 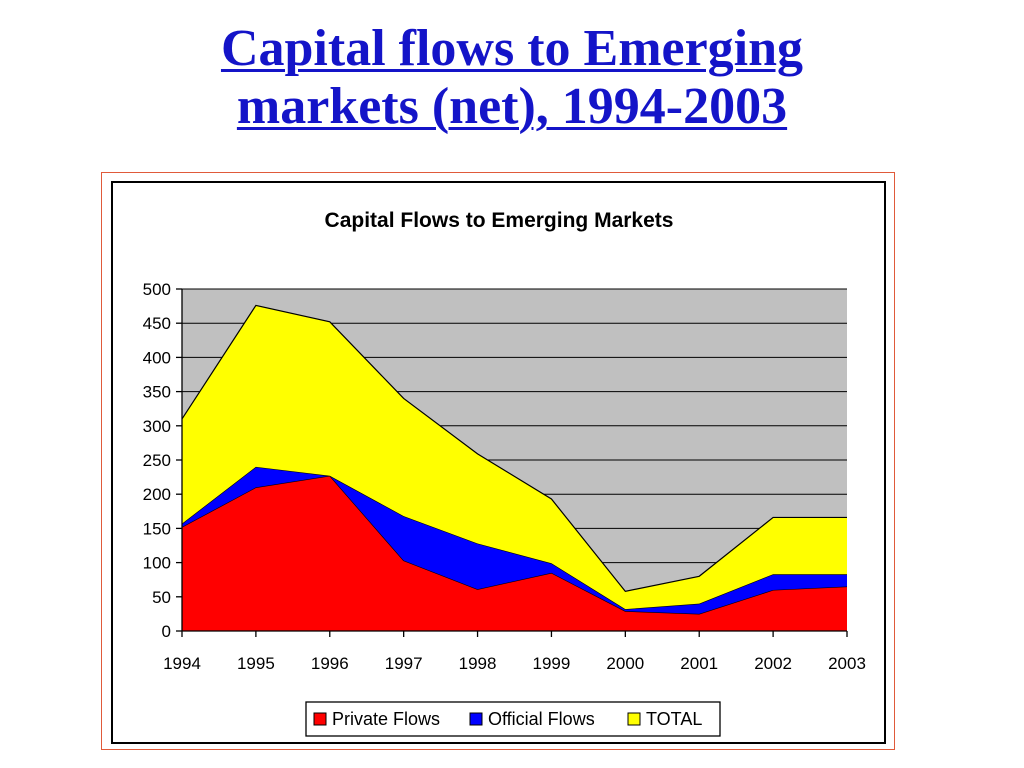 What do you see at coordinates (634, 719) in the screenshot?
I see `legend-swatch-total` at bounding box center [634, 719].